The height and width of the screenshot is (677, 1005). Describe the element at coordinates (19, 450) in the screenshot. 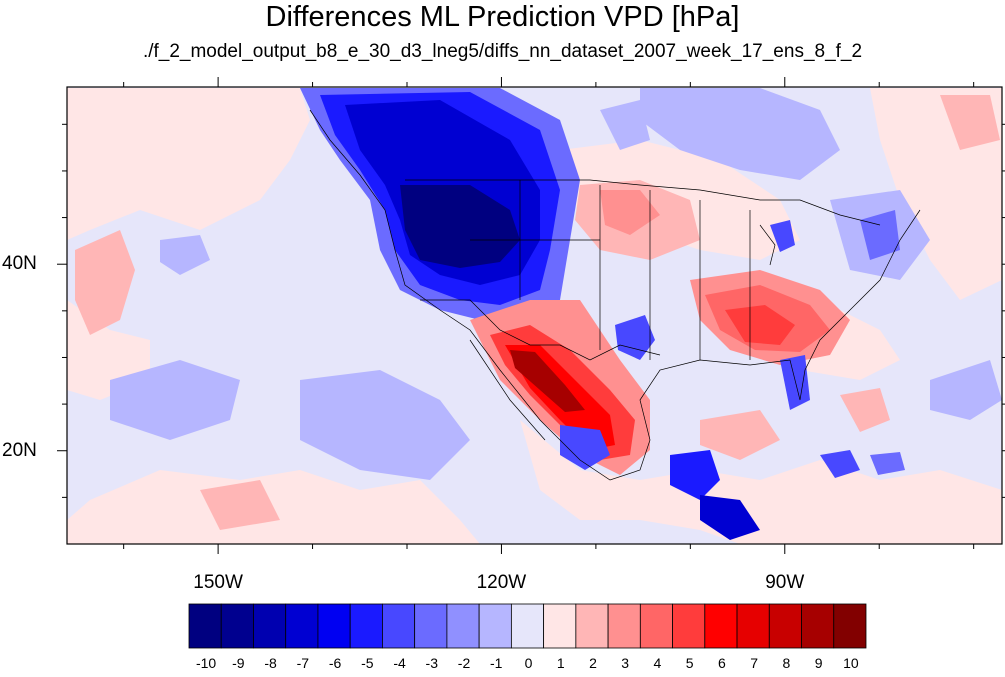

I see `lat-tick-label: 20N` at that location.